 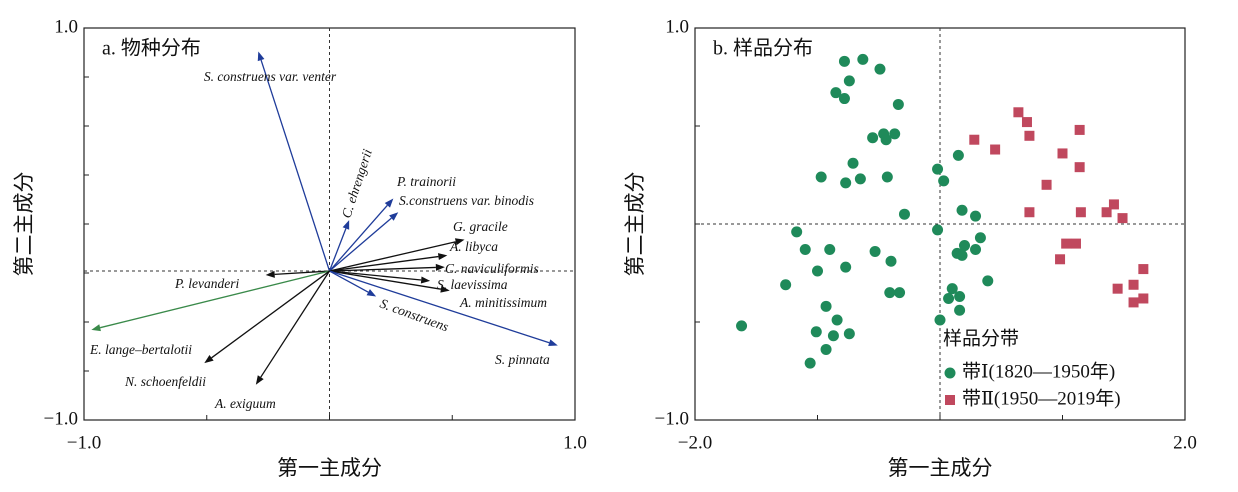 What do you see at coordinates (763, 48) in the screenshot?
I see `panel-title: b. 样品分布` at bounding box center [763, 48].